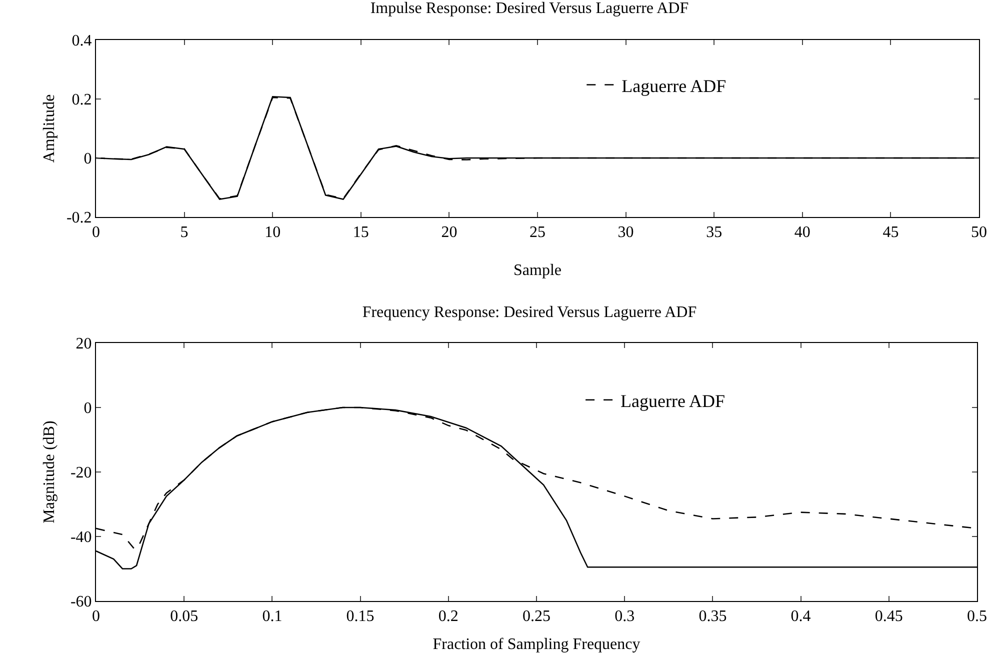 The height and width of the screenshot is (653, 999). What do you see at coordinates (538, 233) in the screenshot?
I see `x-tick-label: 25` at bounding box center [538, 233].